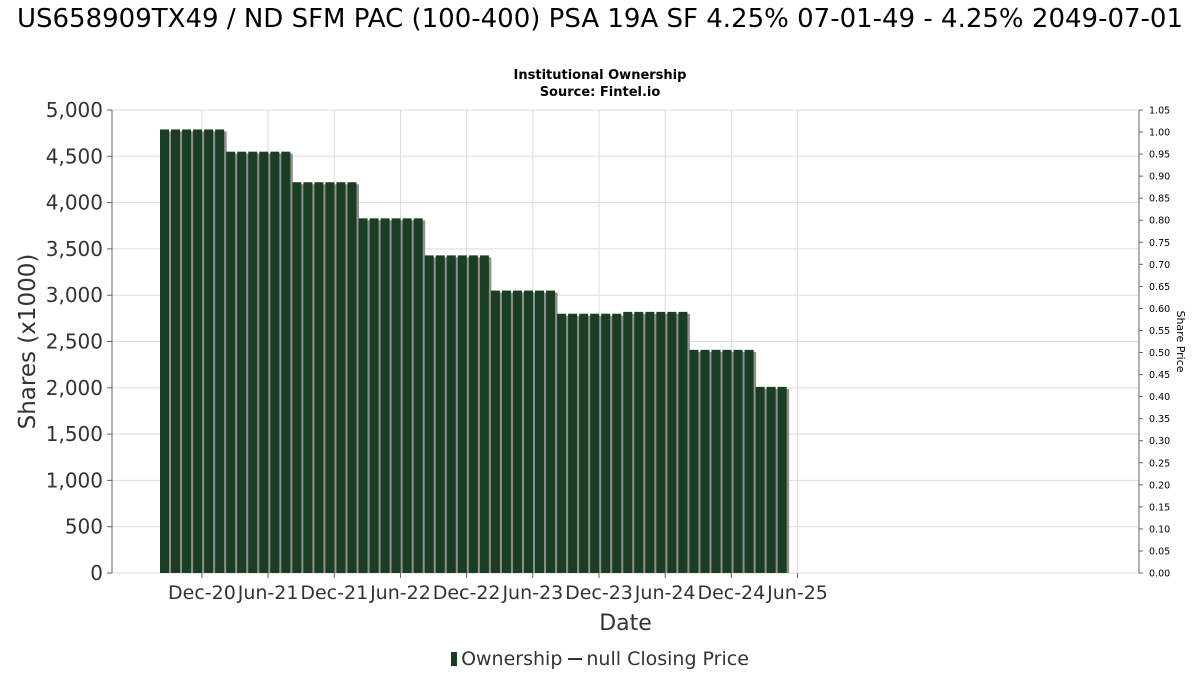  I want to click on y2-tick-label: 0.35, so click(1159, 419).